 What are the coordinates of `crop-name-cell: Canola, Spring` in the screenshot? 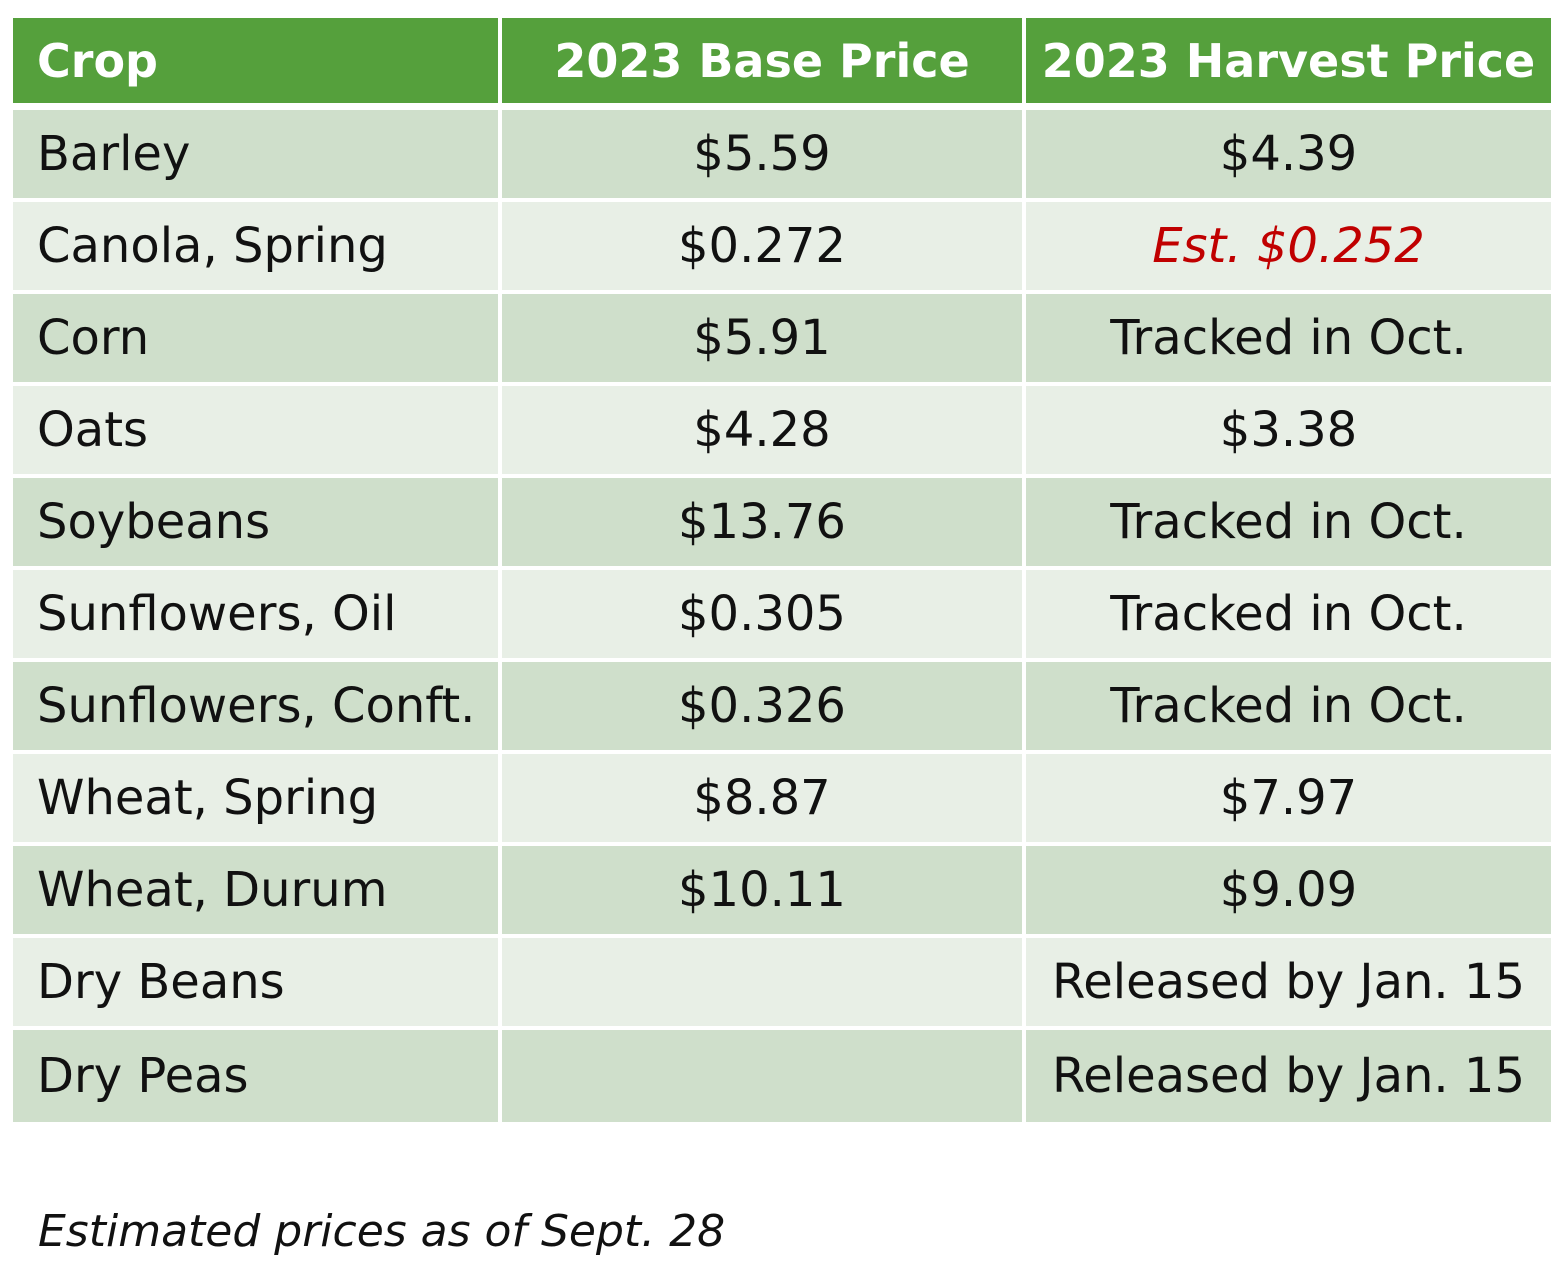 It's located at (257, 248).